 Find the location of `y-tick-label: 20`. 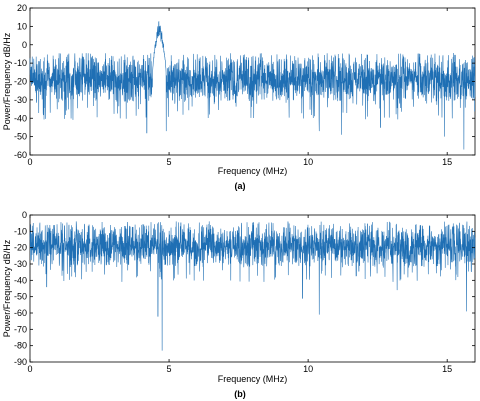

y-tick-label: 20 is located at coordinates (22, 8).